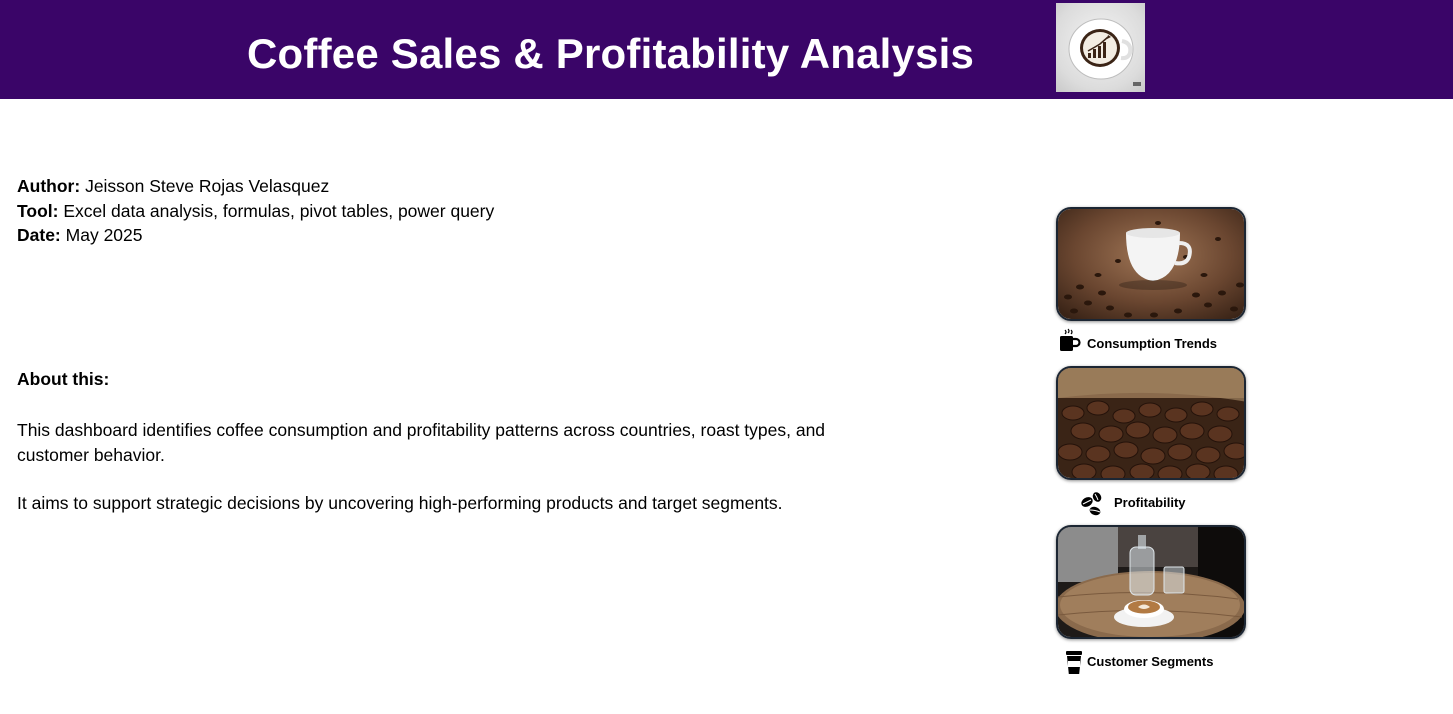 The image size is (1453, 714). What do you see at coordinates (63, 379) in the screenshot?
I see `about-heading: About this:` at bounding box center [63, 379].